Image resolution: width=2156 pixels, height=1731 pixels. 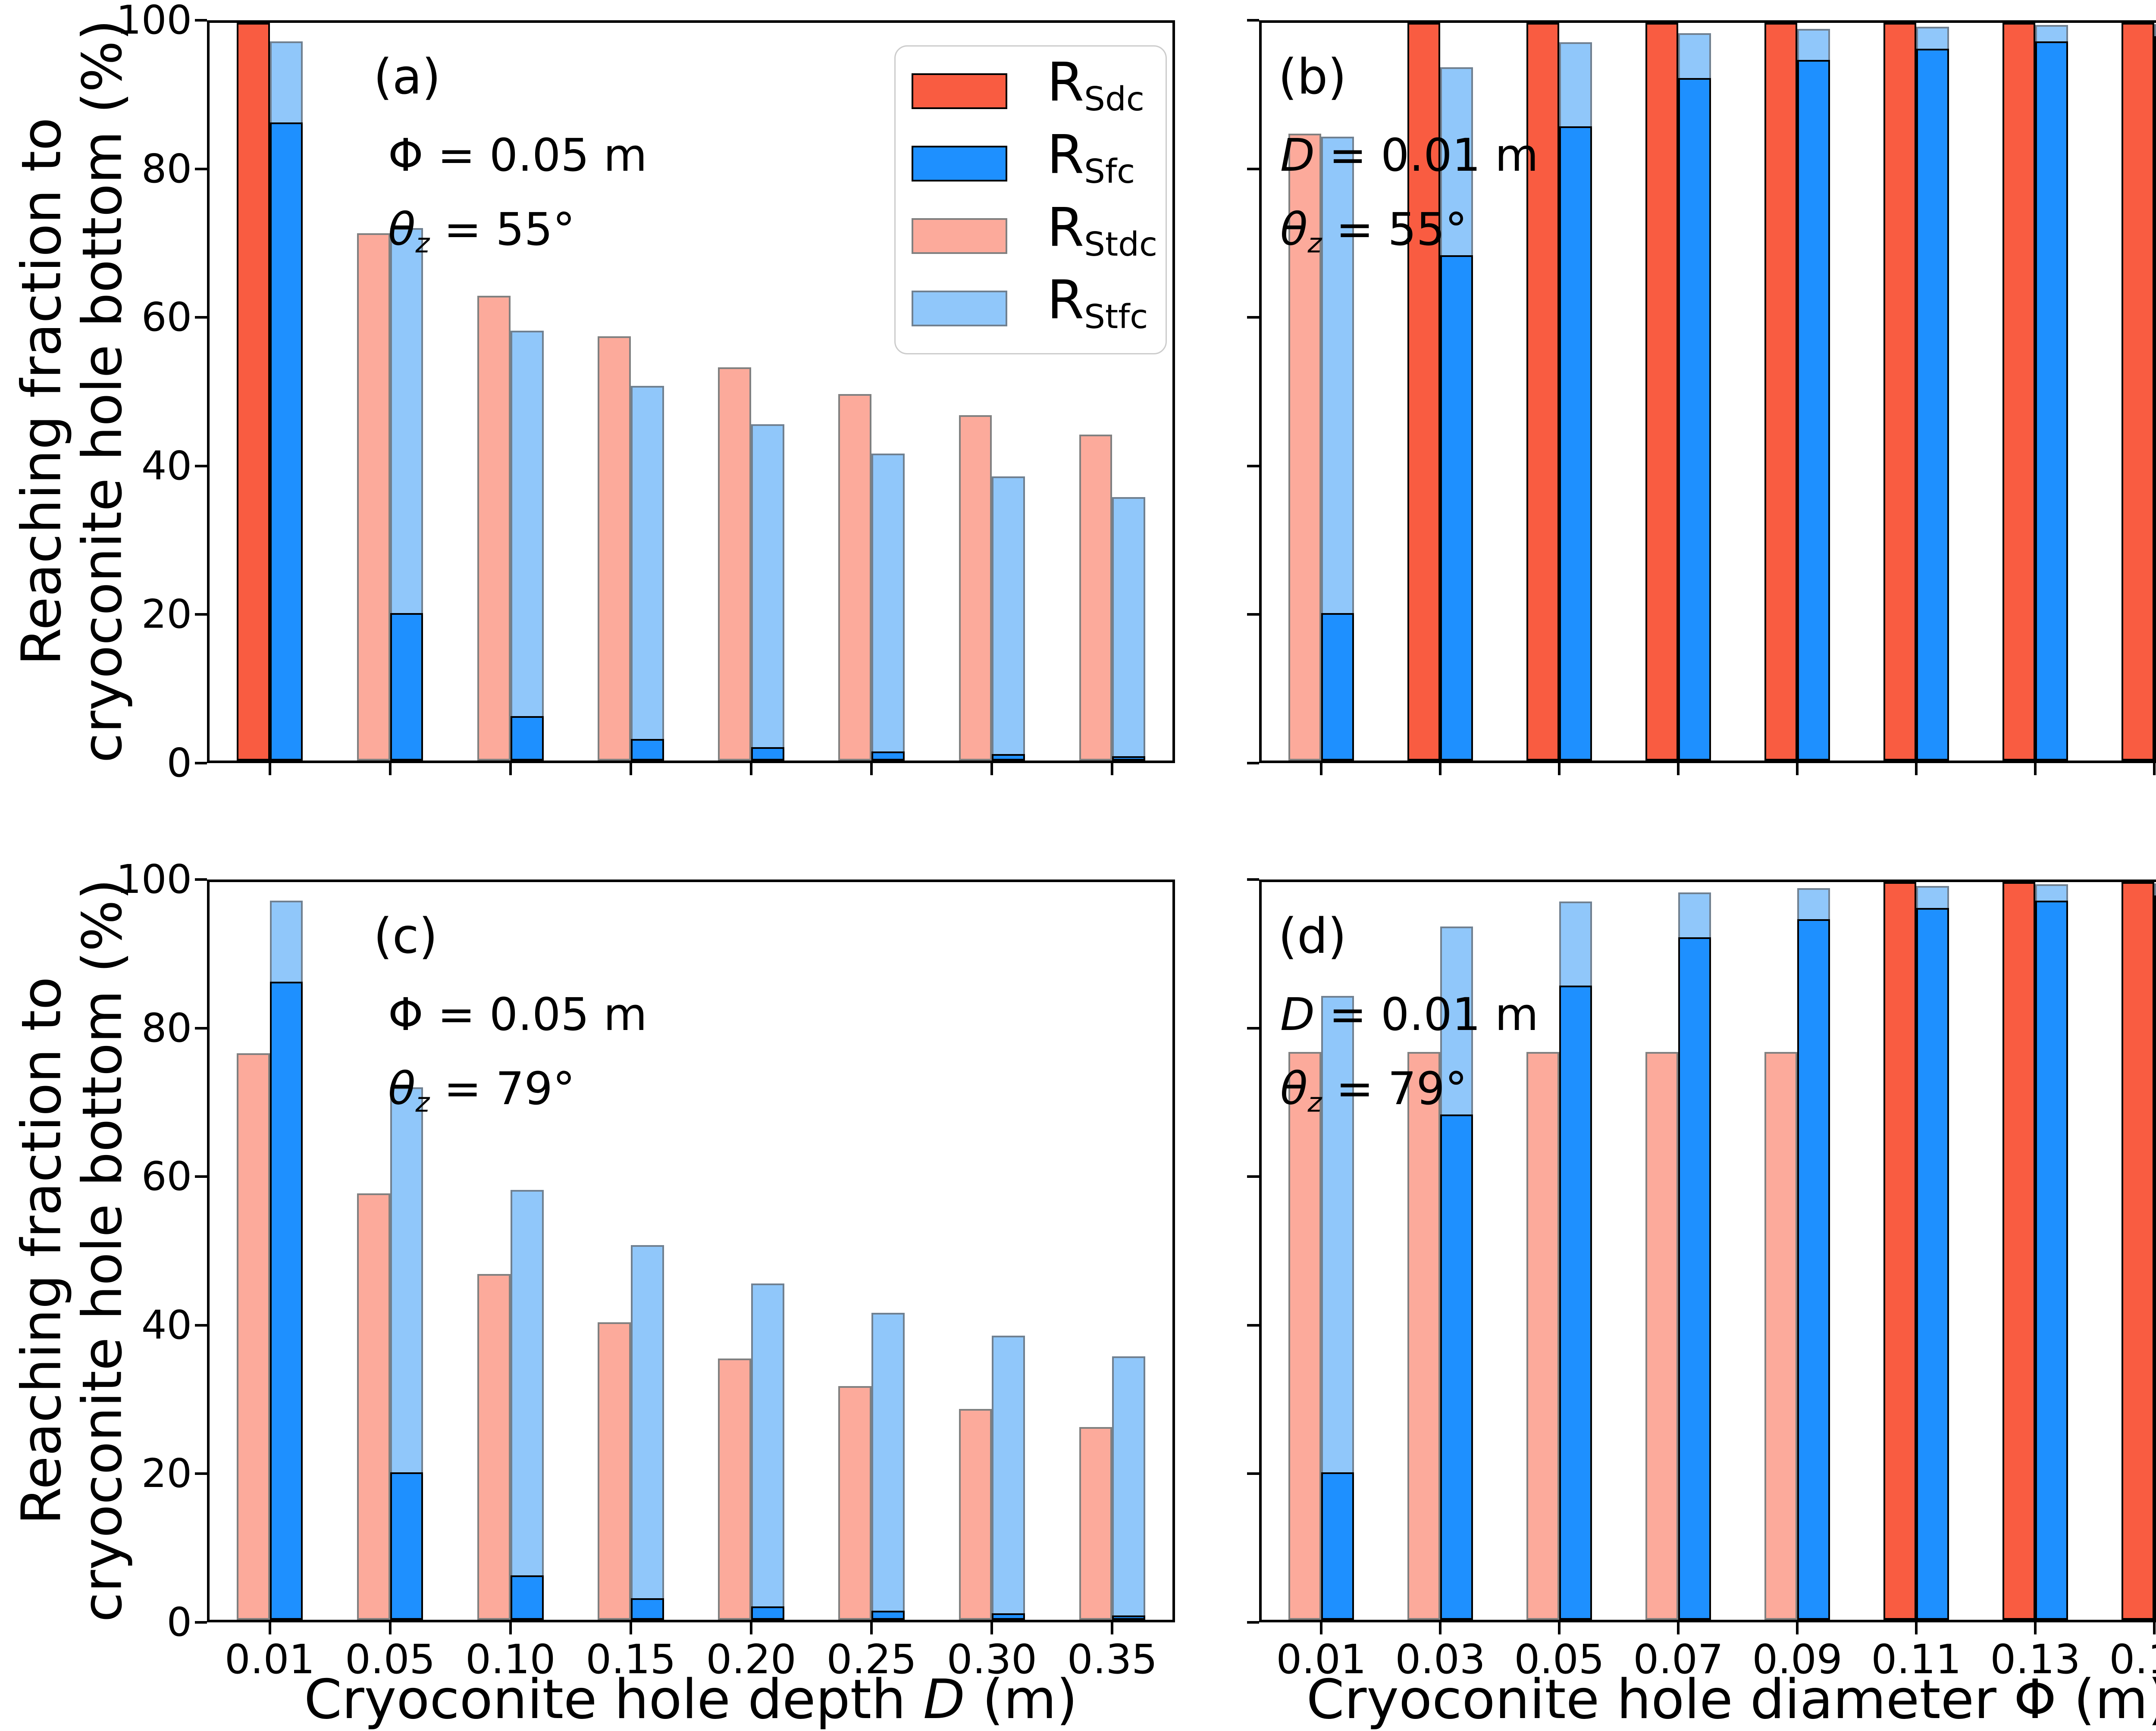 What do you see at coordinates (991, 1659) in the screenshot?
I see `x-tick-label: 0.30` at bounding box center [991, 1659].